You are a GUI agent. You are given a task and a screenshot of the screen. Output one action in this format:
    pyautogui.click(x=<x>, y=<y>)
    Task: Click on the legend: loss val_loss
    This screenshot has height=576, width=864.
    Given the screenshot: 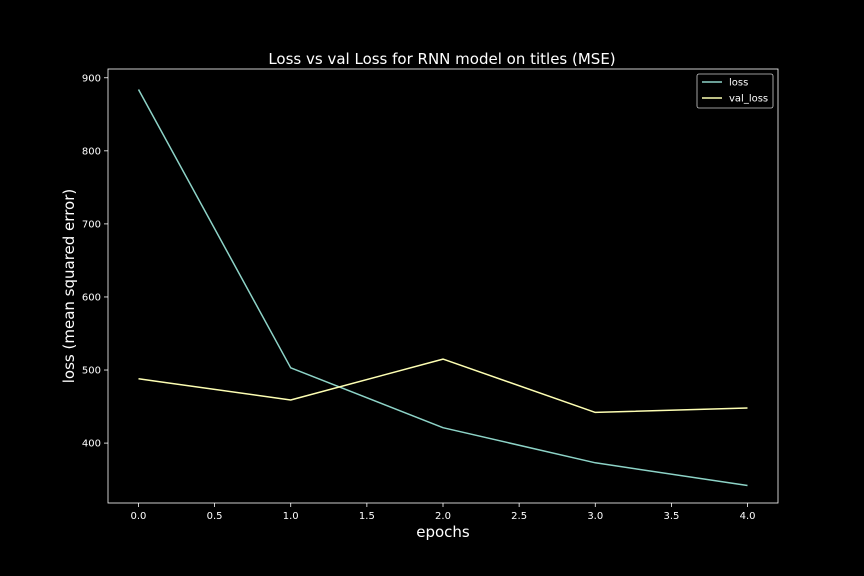 What is the action you would take?
    pyautogui.click(x=735, y=91)
    